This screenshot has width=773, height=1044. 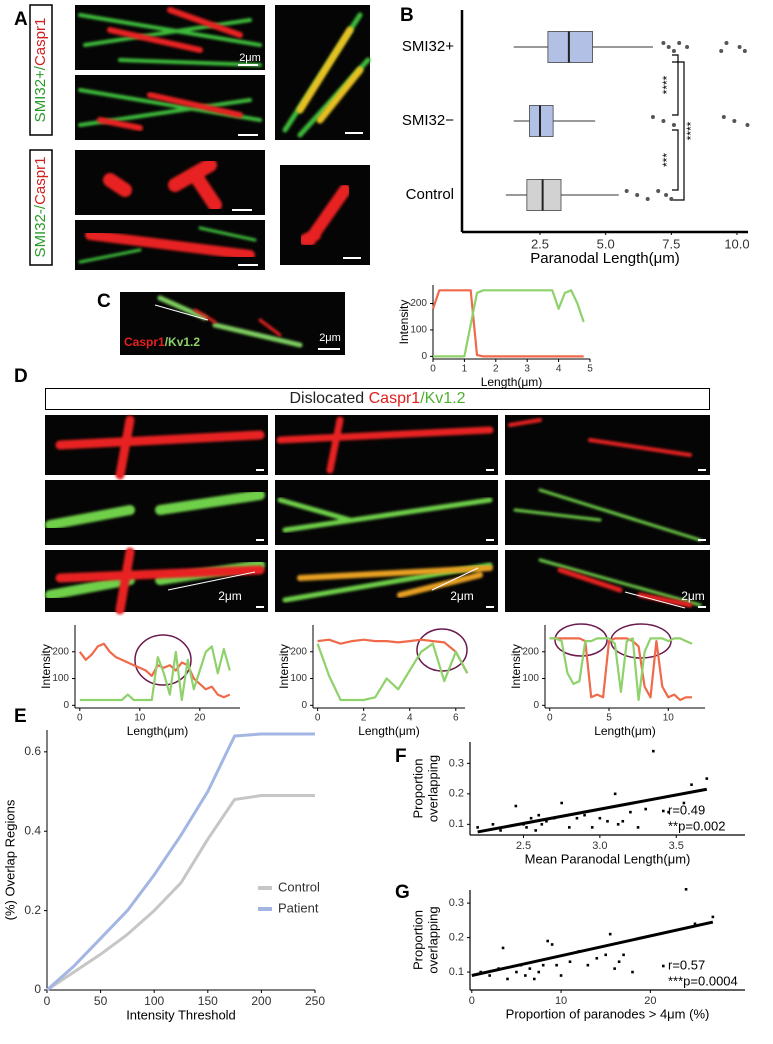 I want to click on x-tick-label: 6, so click(x=456, y=718).